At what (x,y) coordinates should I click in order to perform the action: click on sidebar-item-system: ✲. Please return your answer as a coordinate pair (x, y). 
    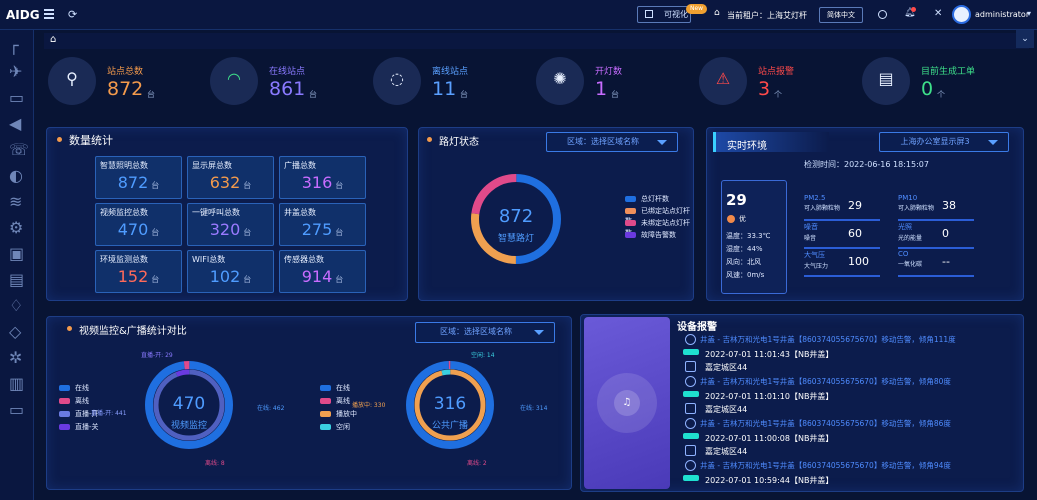
    Looking at the image, I should click on (16, 357).